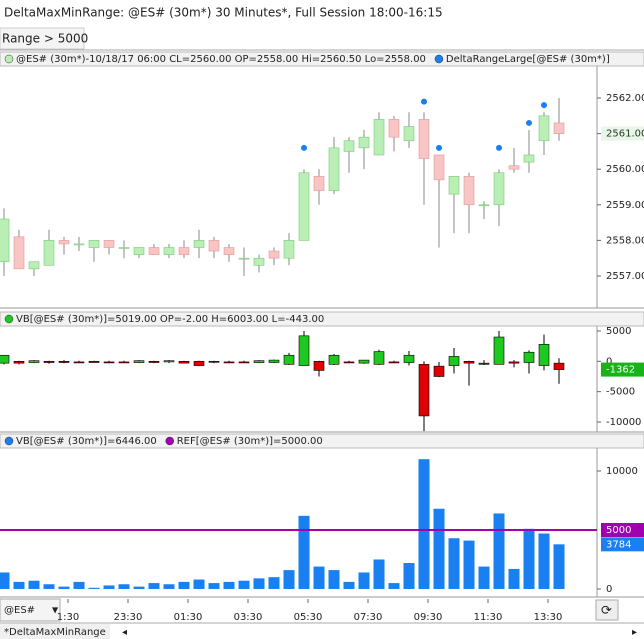  Describe the element at coordinates (625, 169) in the screenshot. I see `y-tick-label: 2560.00` at that location.